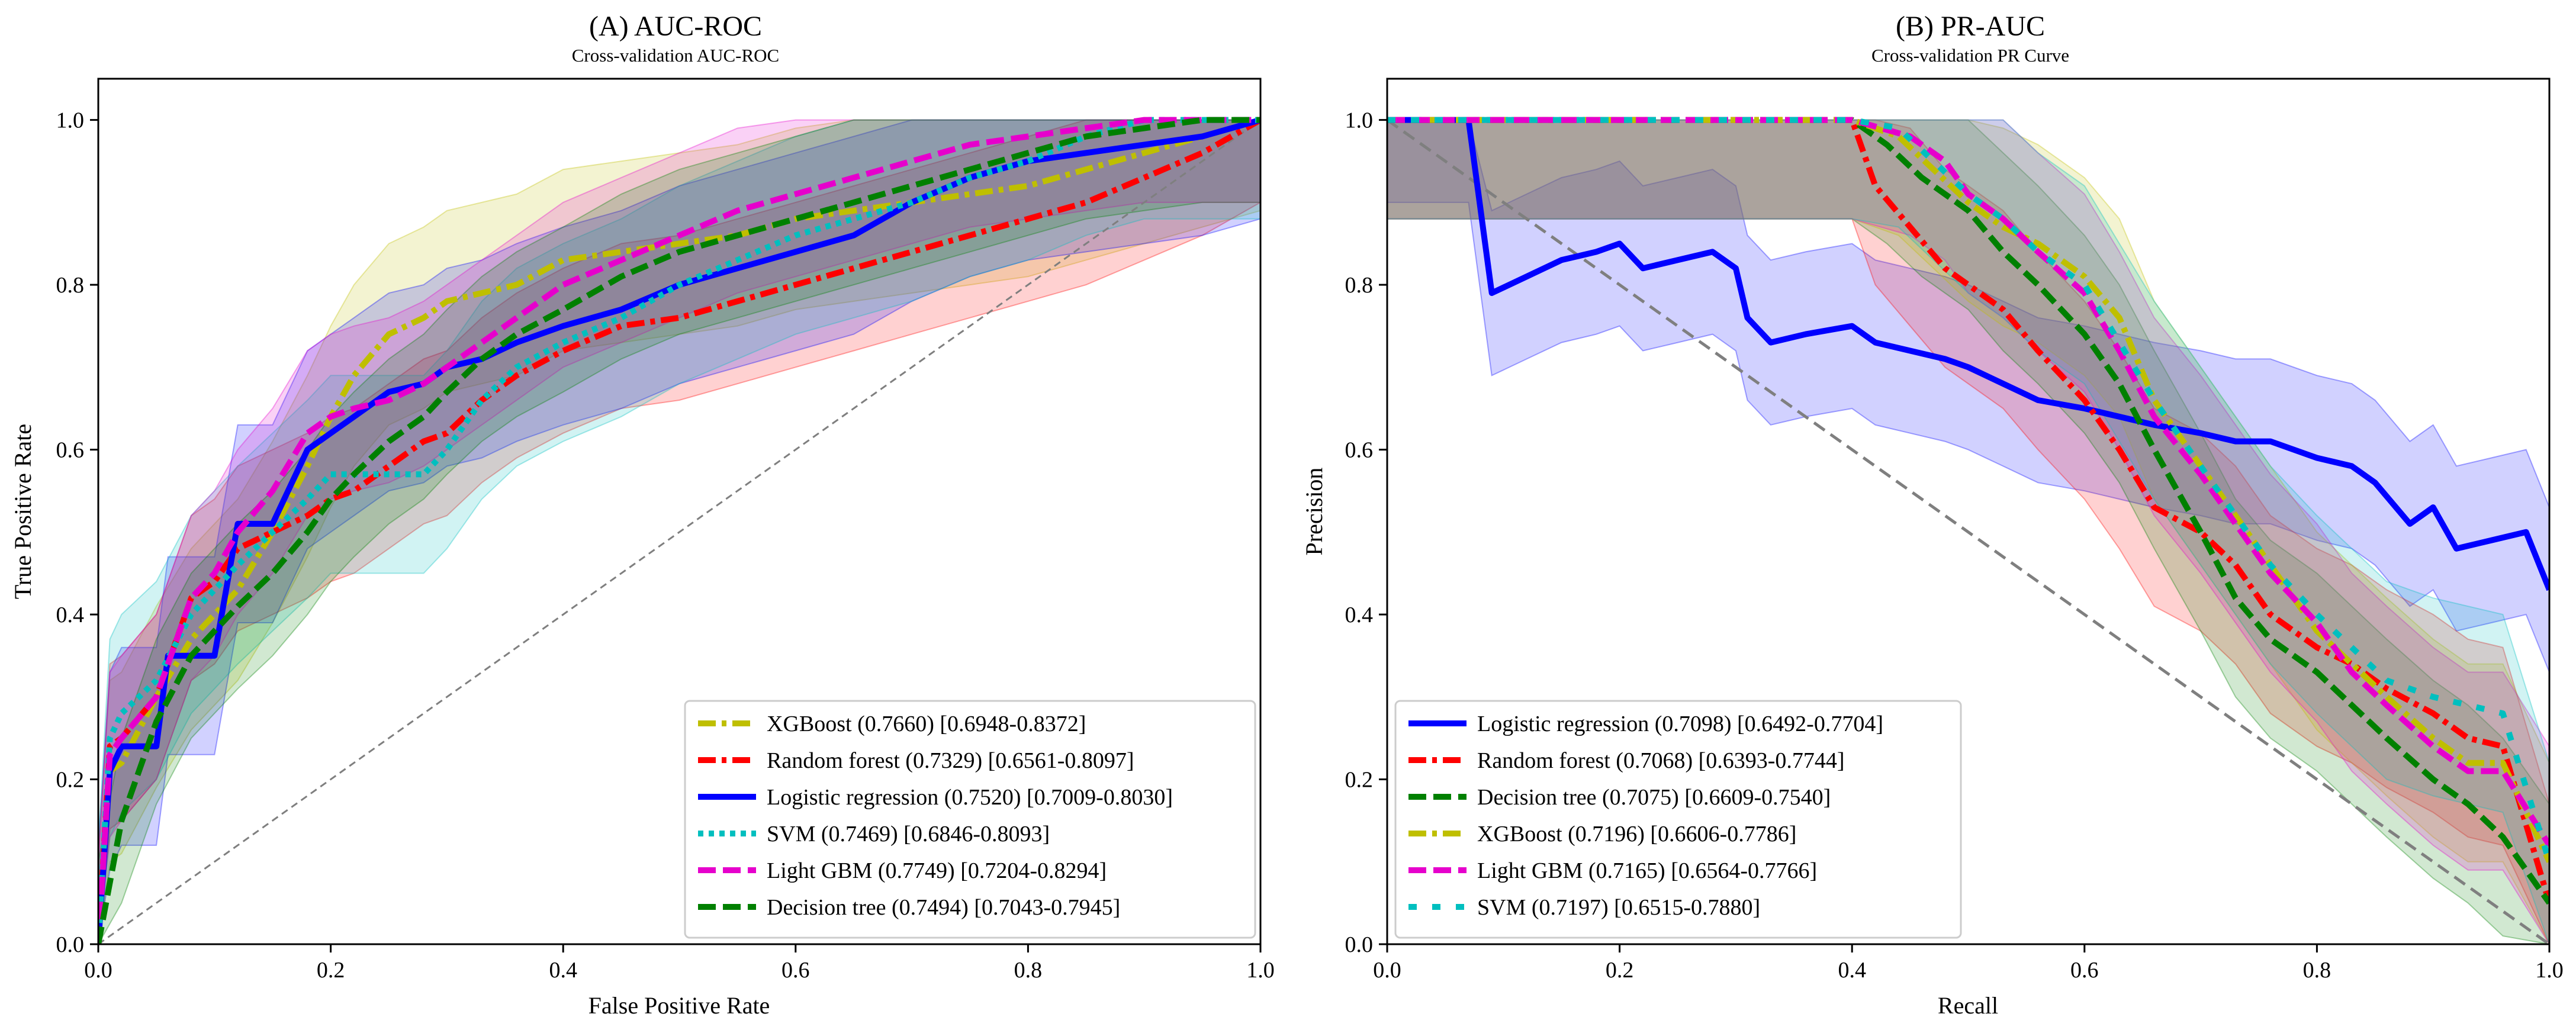 This screenshot has width=2576, height=1033. Describe the element at coordinates (22, 511) in the screenshot. I see `panel-roc-ylabel: True Positive Rate` at that location.